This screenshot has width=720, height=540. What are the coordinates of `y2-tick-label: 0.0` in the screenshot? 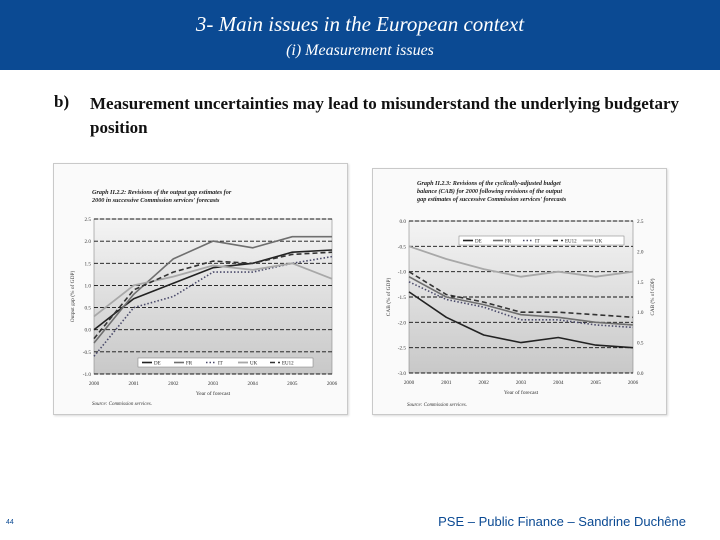 It's located at (640, 374).